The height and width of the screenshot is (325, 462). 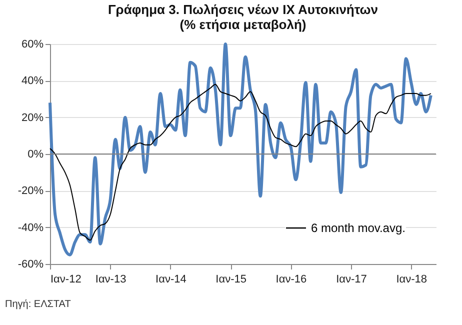 I want to click on legend-label: 6 month mov.avg., so click(x=358, y=228).